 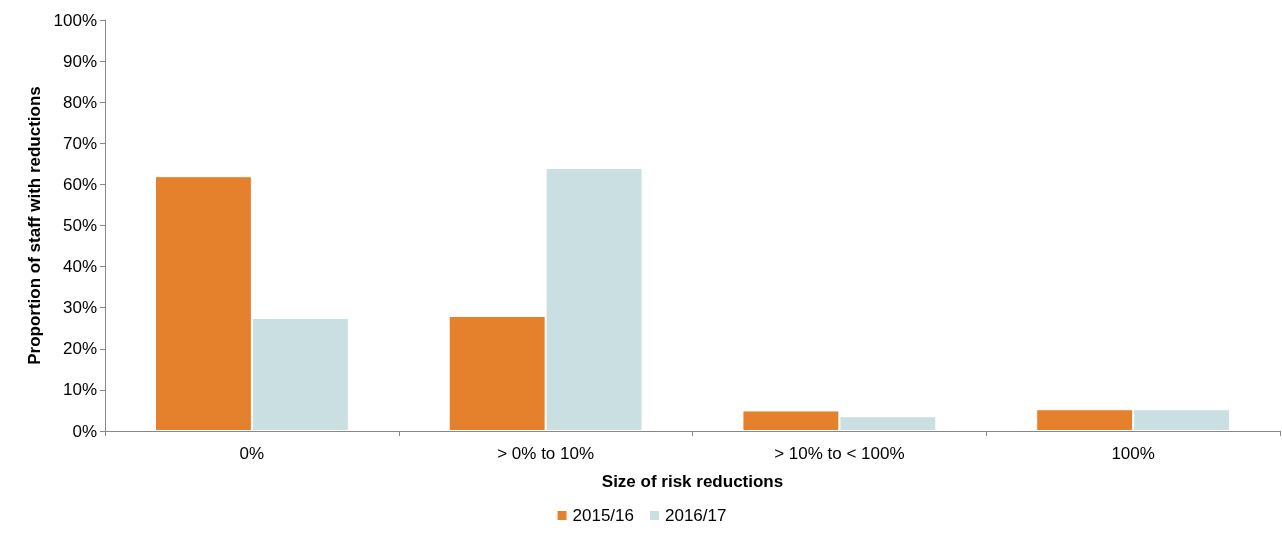 What do you see at coordinates (79, 143) in the screenshot?
I see `y-tick-label: 70%` at bounding box center [79, 143].